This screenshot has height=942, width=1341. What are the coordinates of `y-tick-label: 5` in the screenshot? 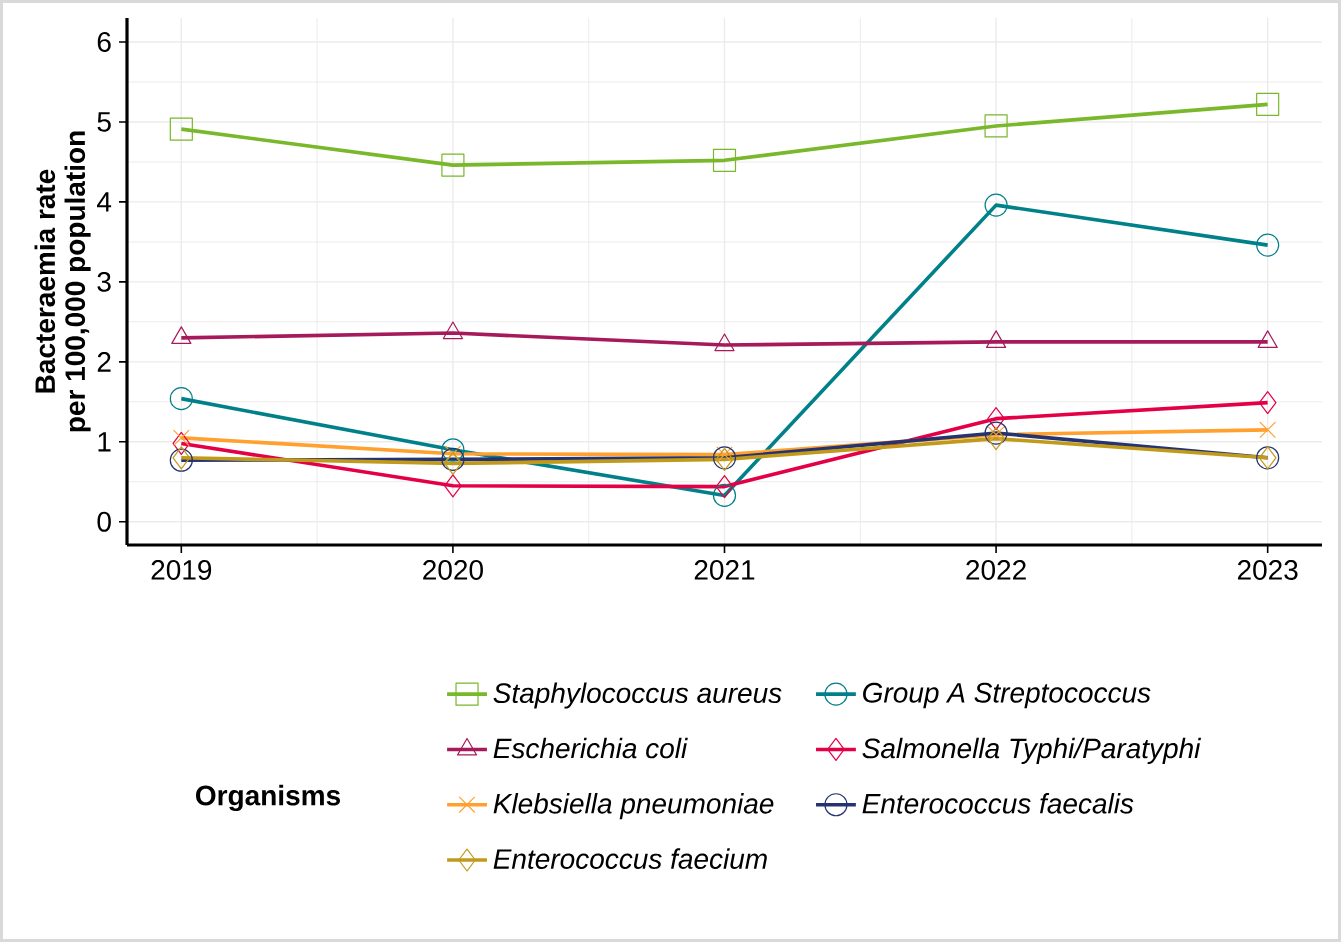 It's located at (104, 122).